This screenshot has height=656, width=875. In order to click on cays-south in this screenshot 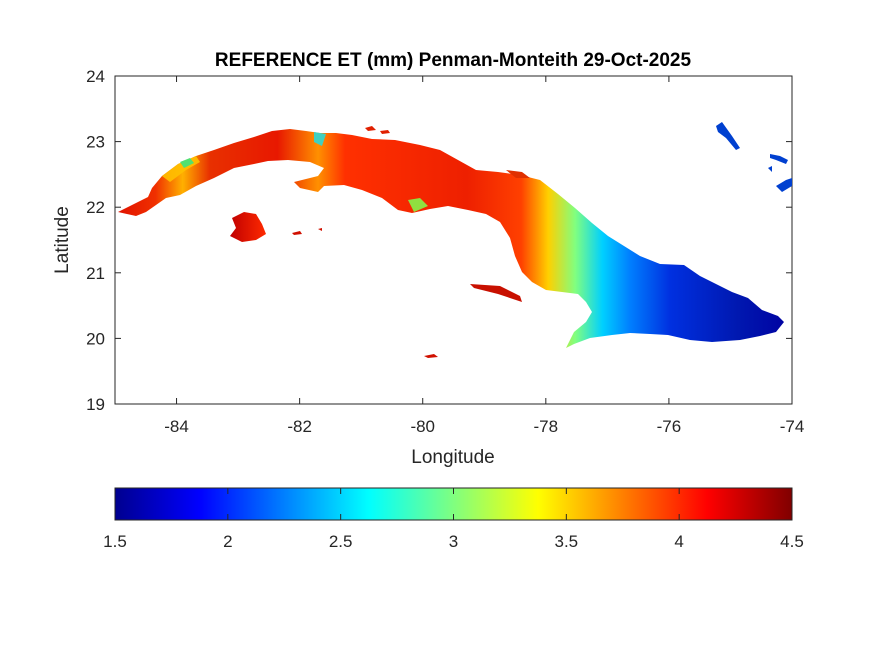, I will do `click(496, 293)`.